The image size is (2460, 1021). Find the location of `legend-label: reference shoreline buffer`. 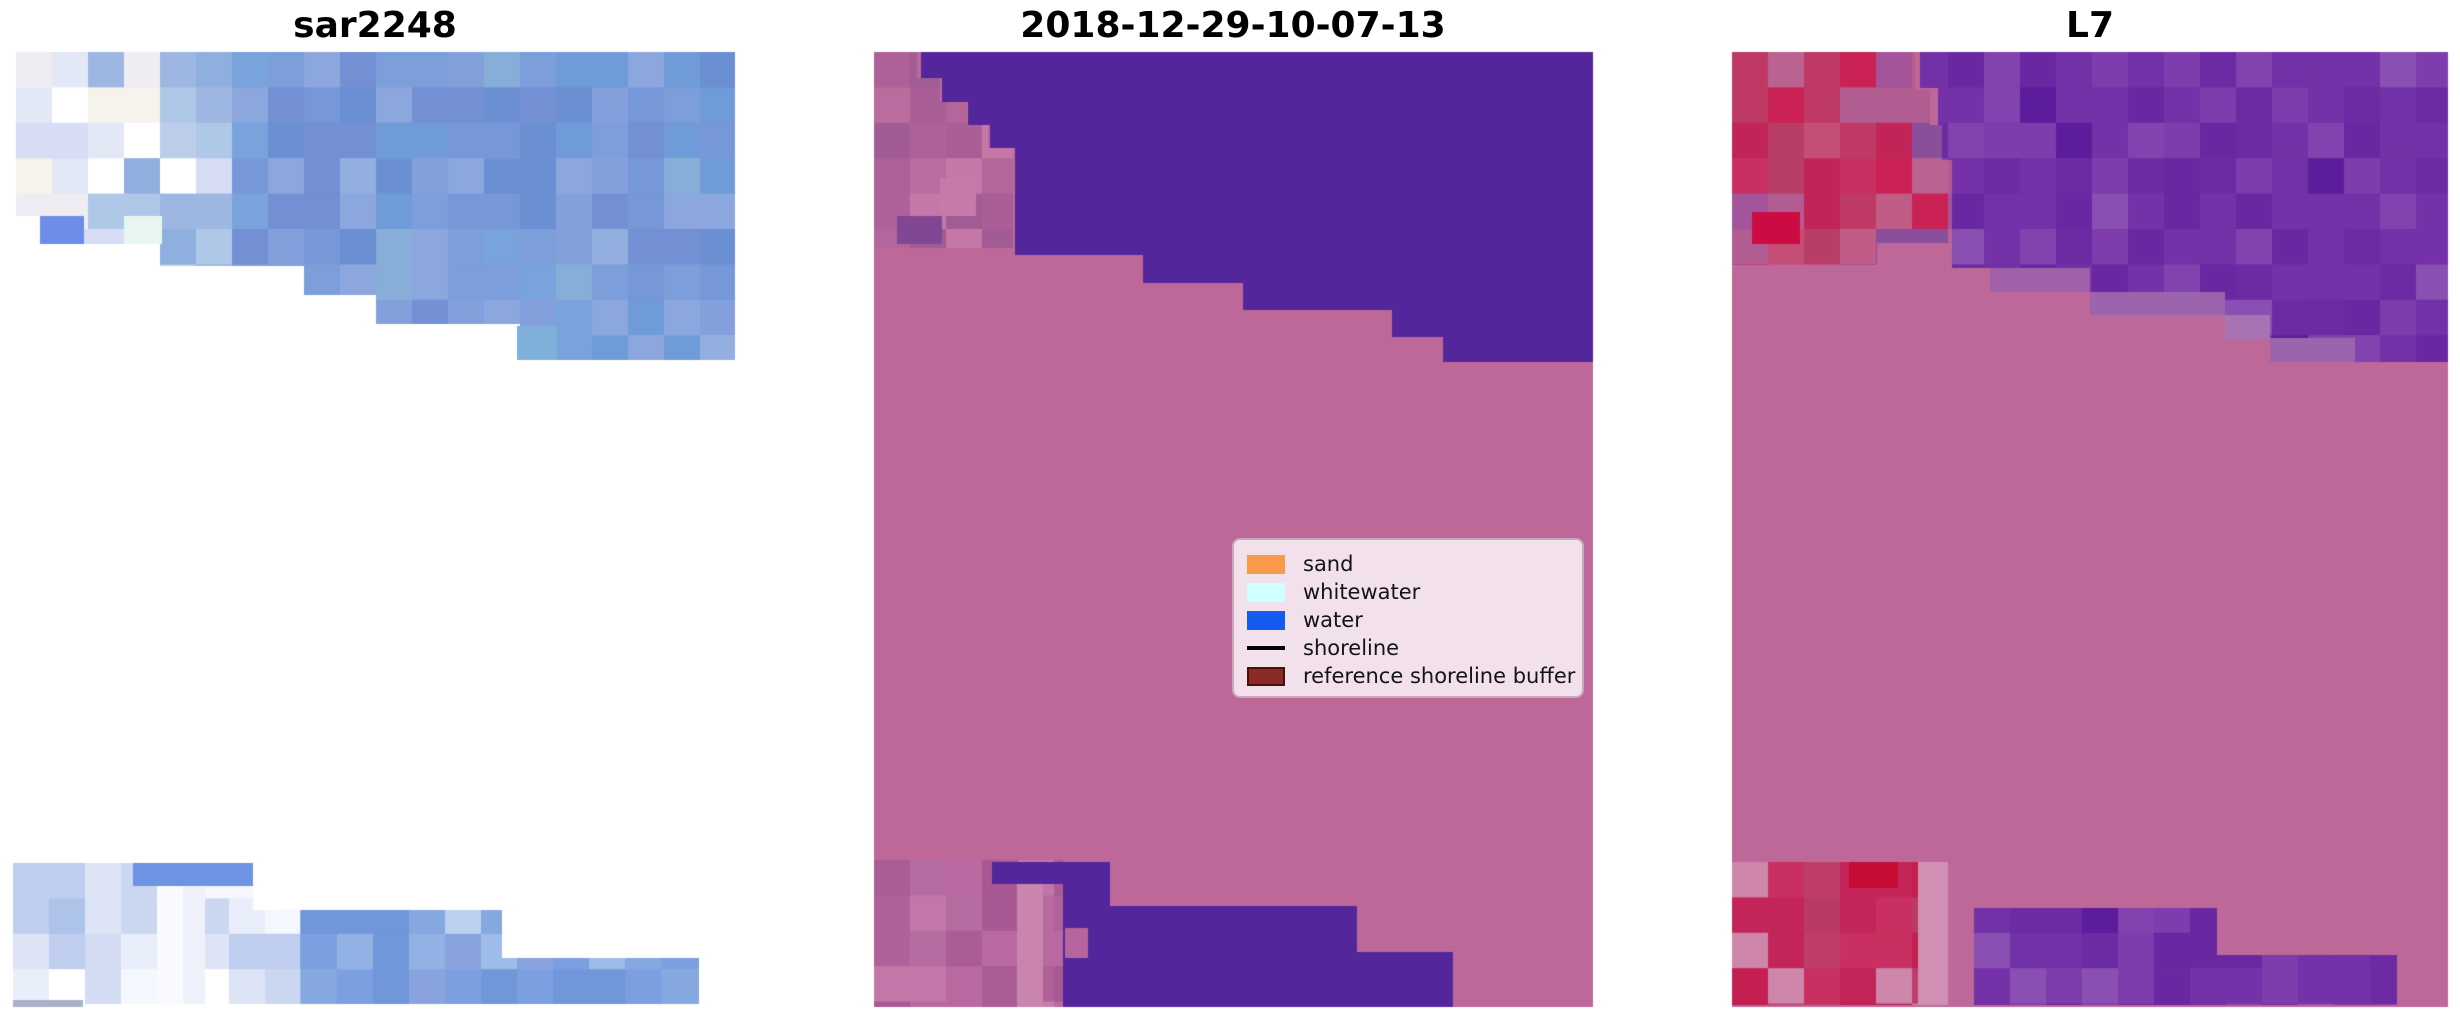

legend-label: reference shoreline buffer is located at coordinates (1439, 676).